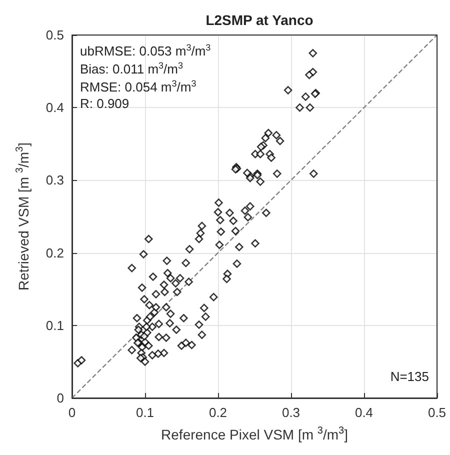 This screenshot has width=450, height=455. What do you see at coordinates (60, 398) in the screenshot?
I see `y-tick-label: 0` at bounding box center [60, 398].